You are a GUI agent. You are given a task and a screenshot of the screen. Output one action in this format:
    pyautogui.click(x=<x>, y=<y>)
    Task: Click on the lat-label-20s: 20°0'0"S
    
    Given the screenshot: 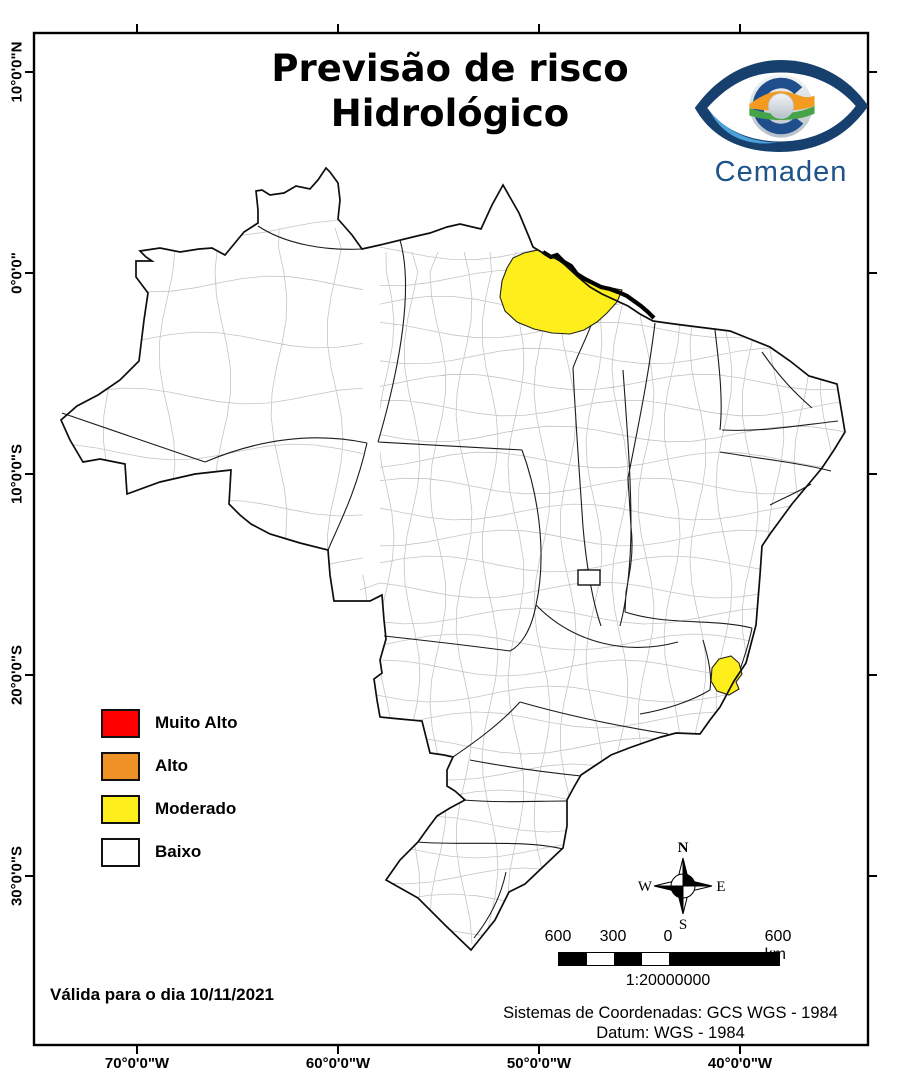 What is the action you would take?
    pyautogui.click(x=17, y=675)
    